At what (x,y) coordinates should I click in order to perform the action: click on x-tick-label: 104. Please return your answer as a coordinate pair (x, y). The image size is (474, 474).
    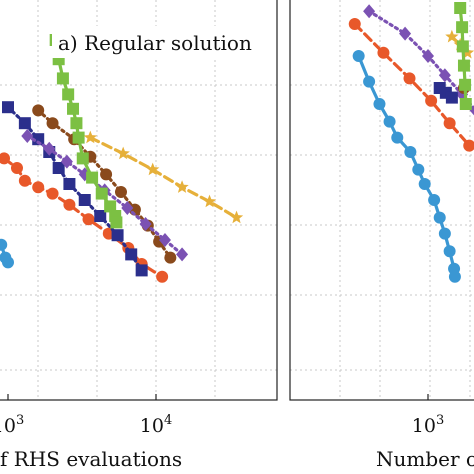
    Looking at the image, I should click on (156, 425).